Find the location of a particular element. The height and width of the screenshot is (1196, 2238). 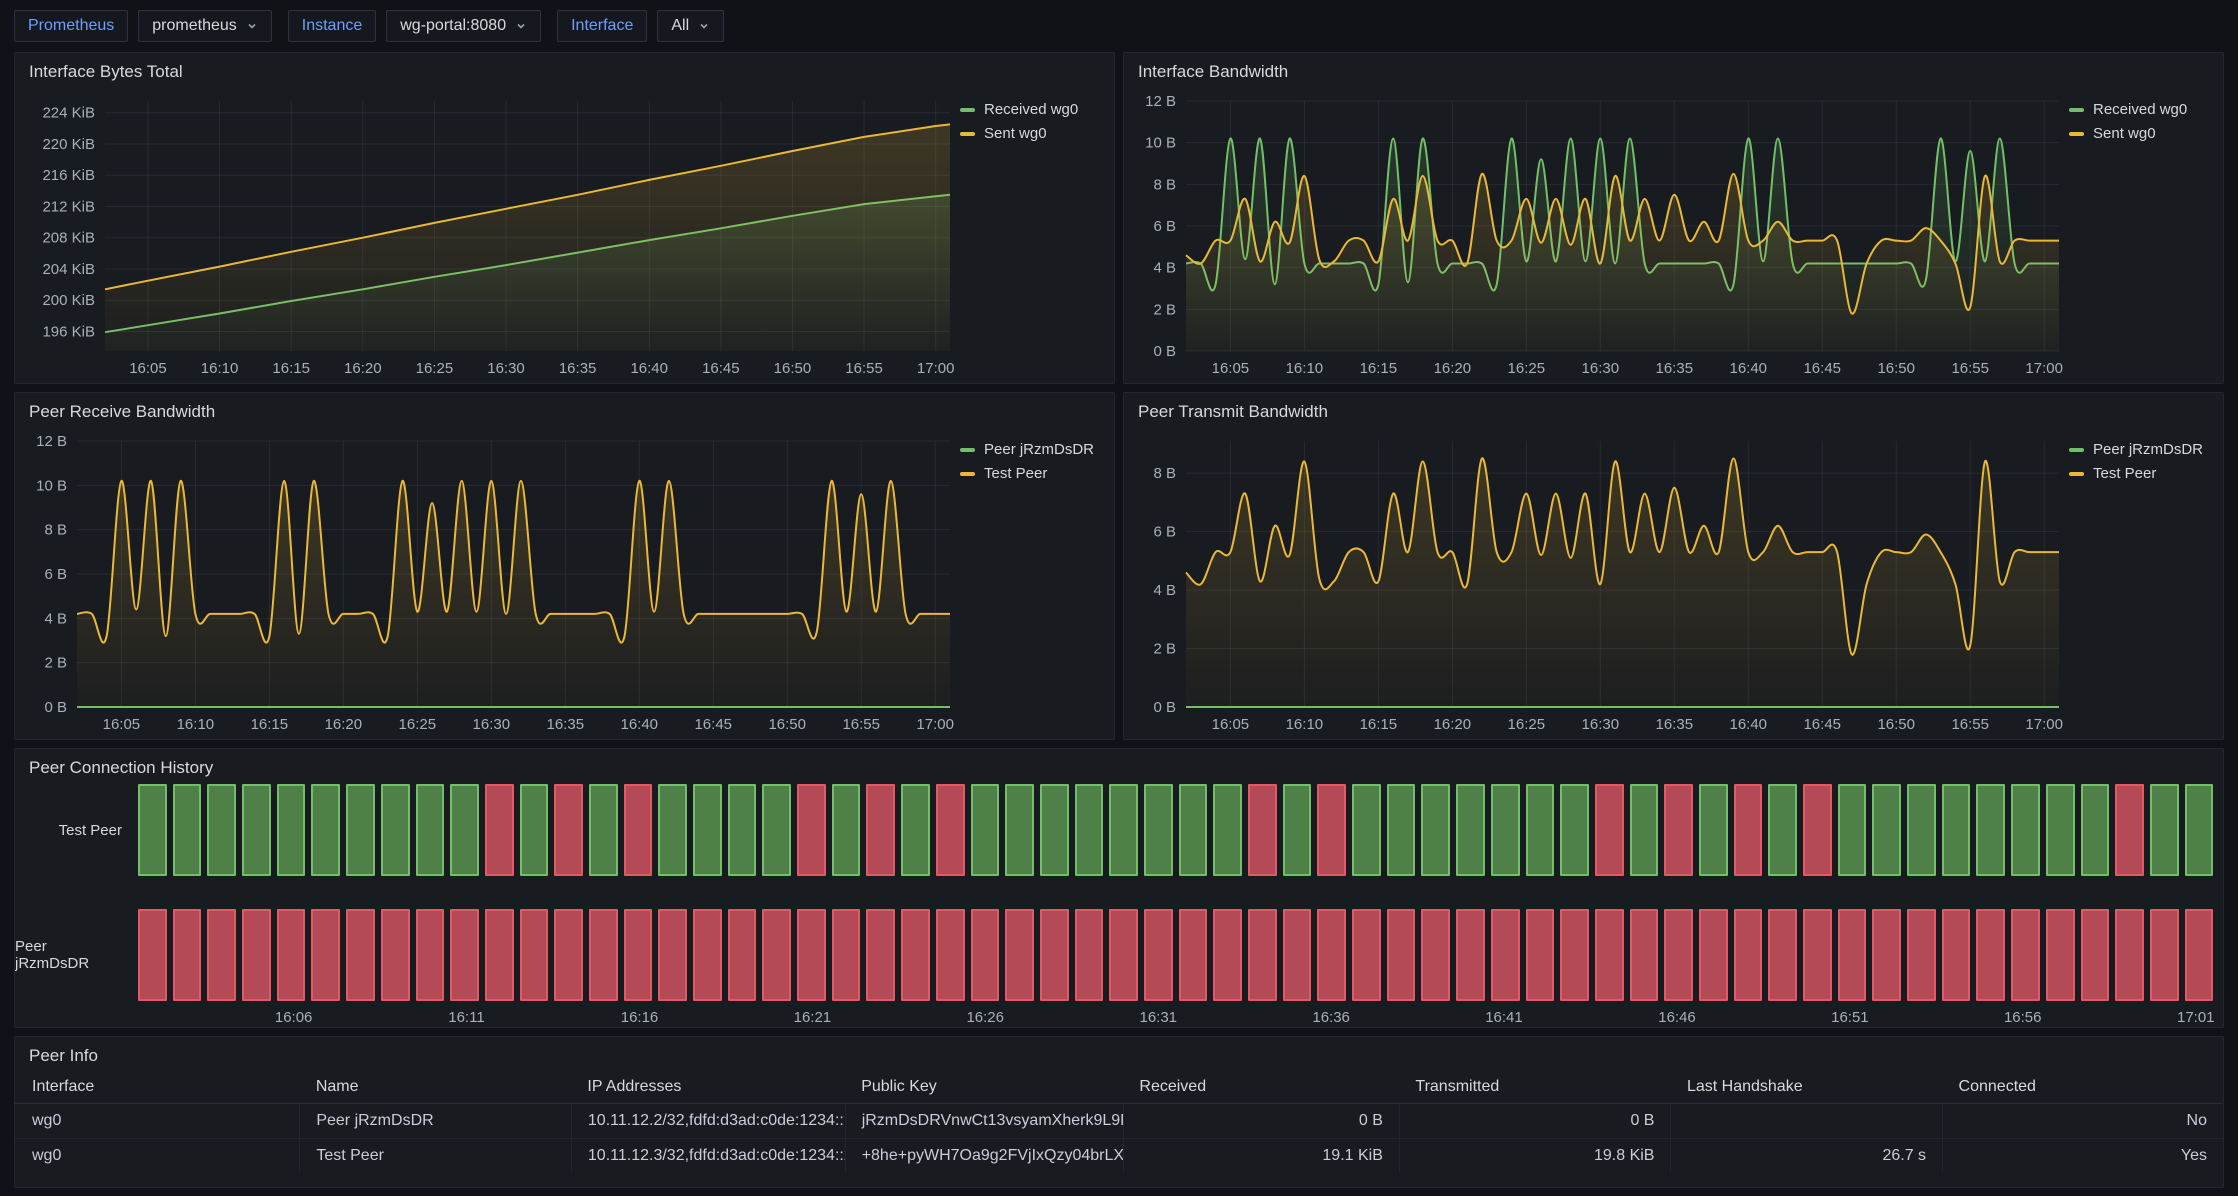

variable-select-instance: wg-portal:8080 is located at coordinates (464, 26).